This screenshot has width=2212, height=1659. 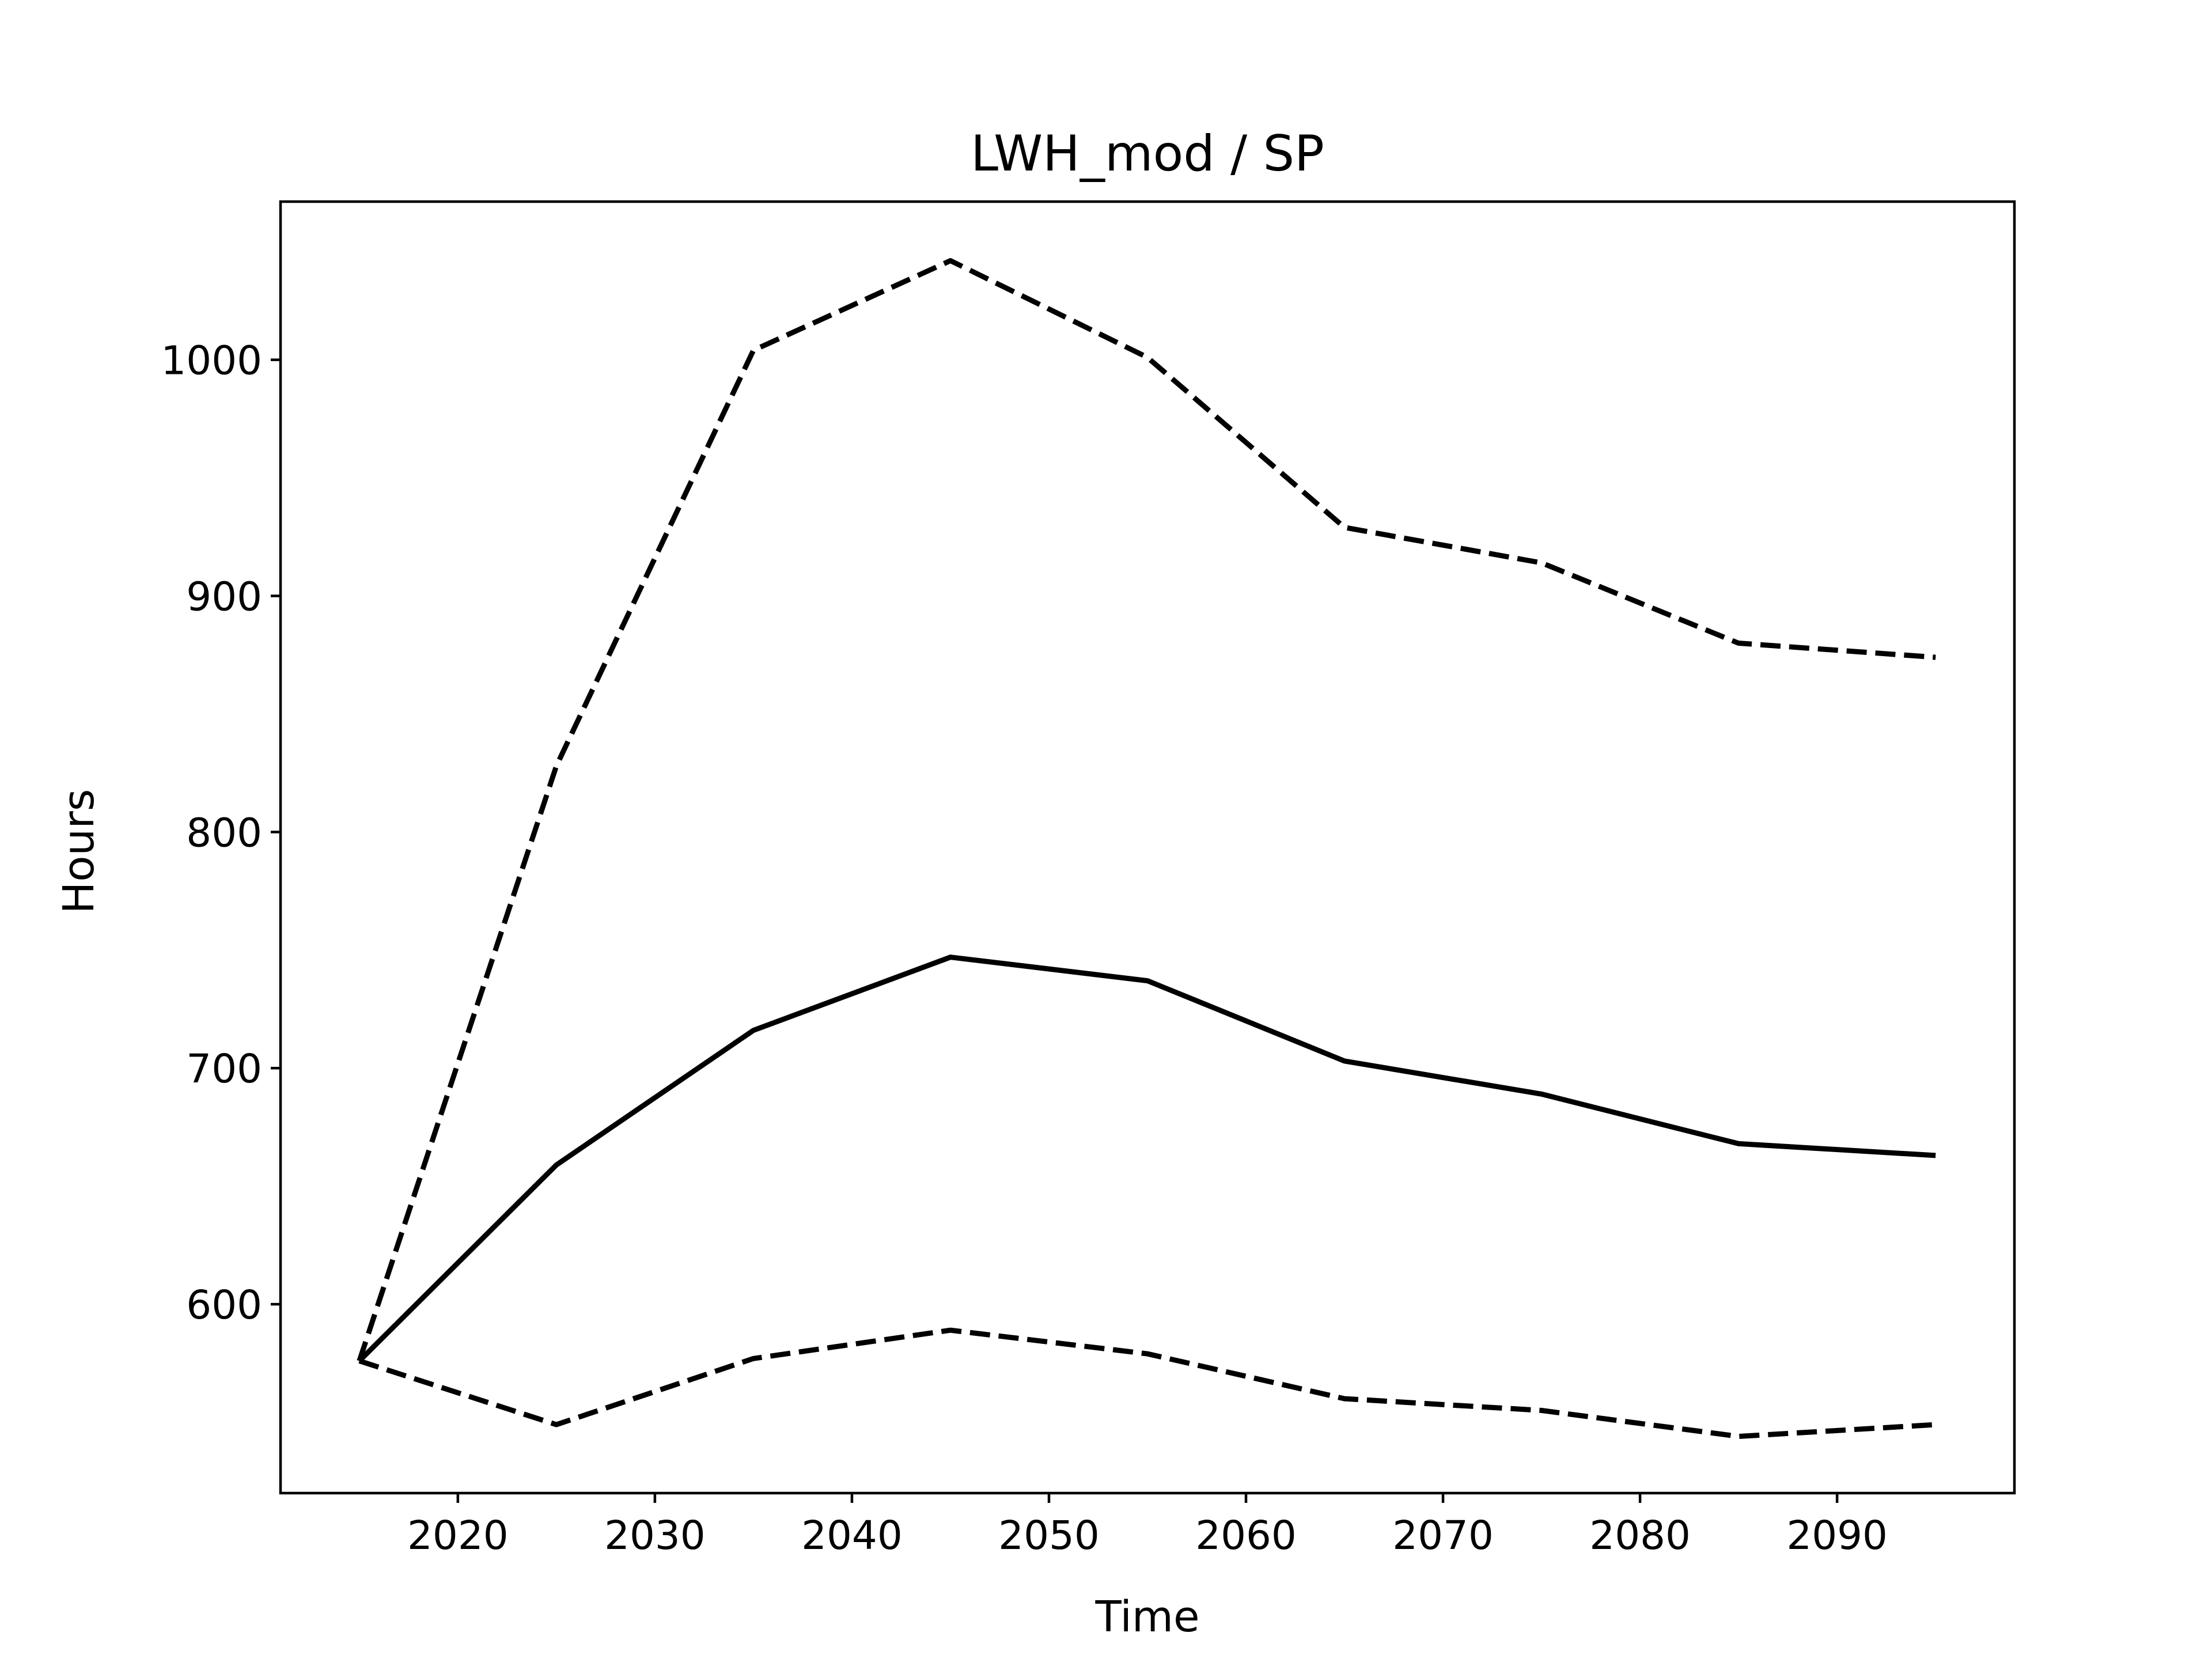 What do you see at coordinates (224, 833) in the screenshot?
I see `y-tick-label: 800` at bounding box center [224, 833].